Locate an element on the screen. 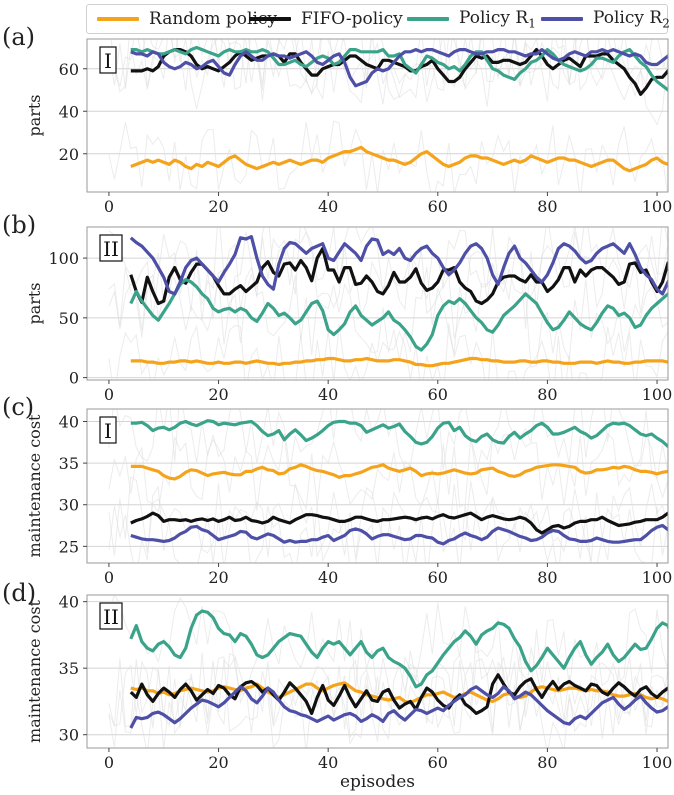  panel-label: (d) is located at coordinates (19, 593).